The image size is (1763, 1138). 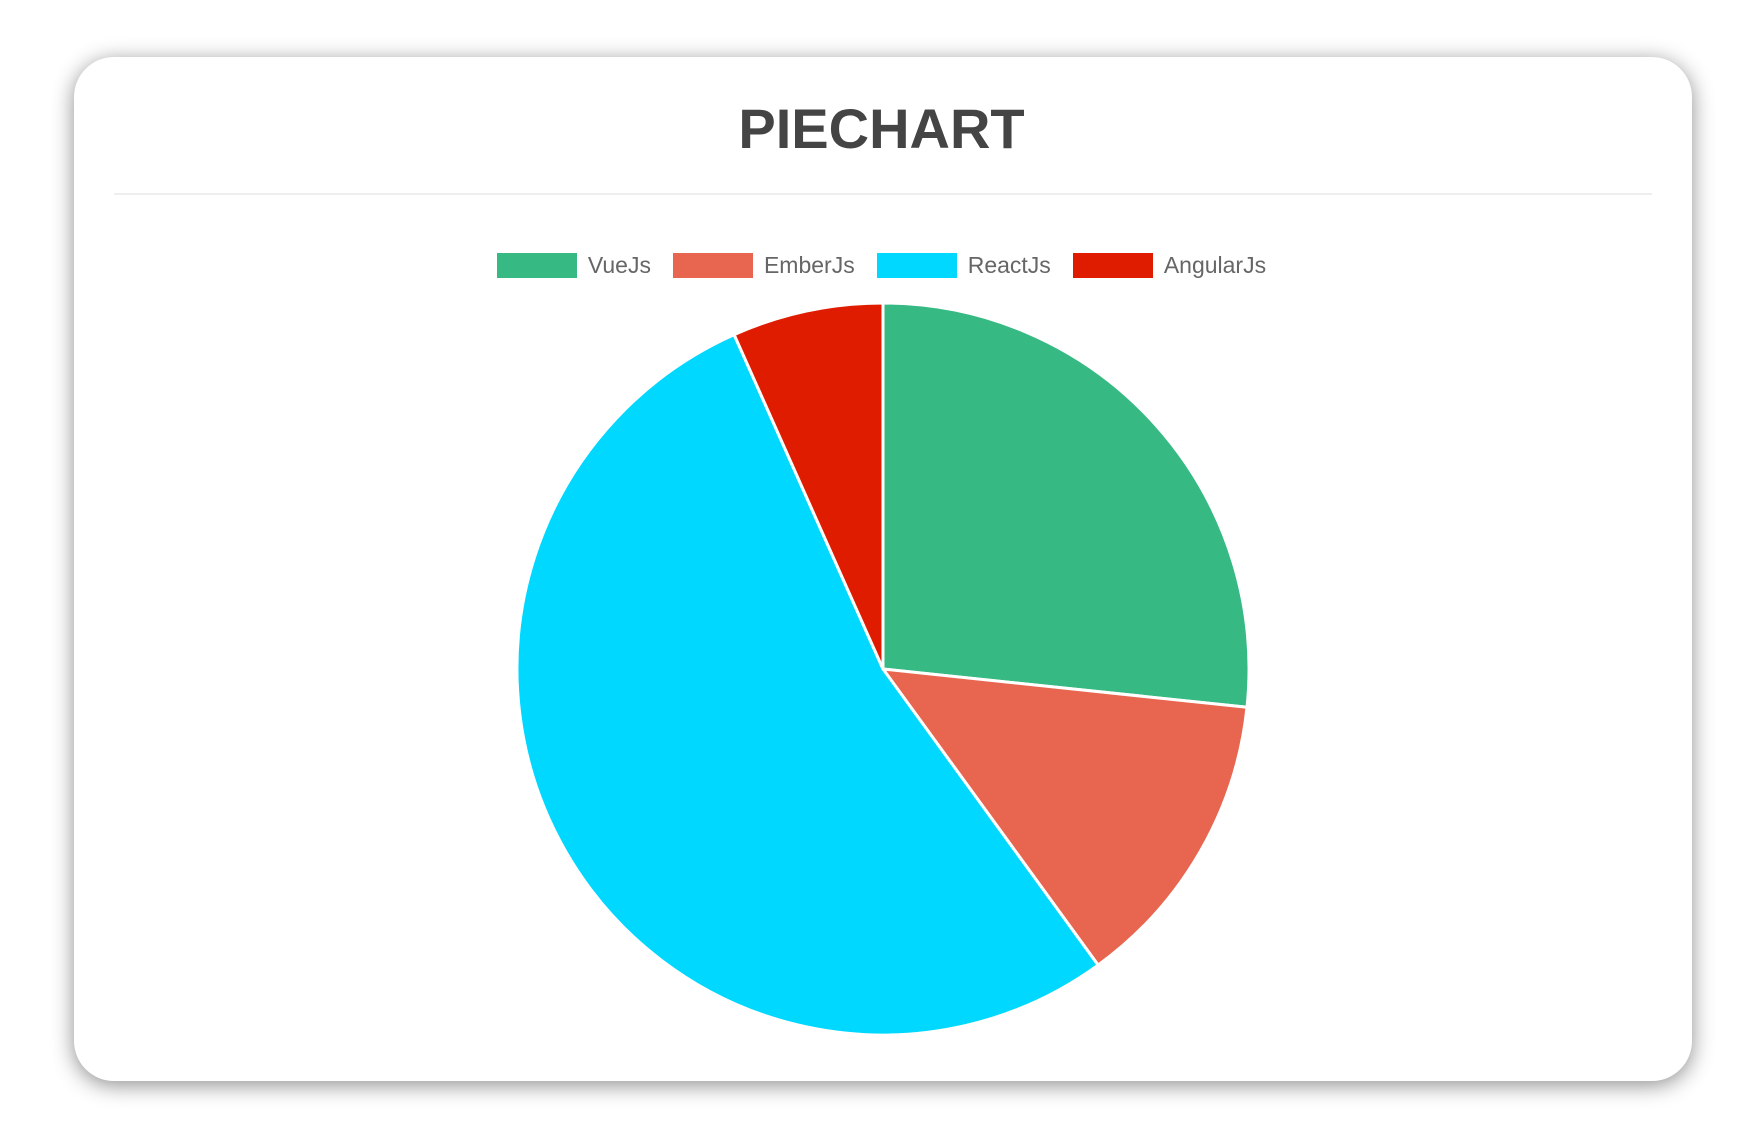 What do you see at coordinates (808, 485) in the screenshot?
I see `pie-slice-angularjs` at bounding box center [808, 485].